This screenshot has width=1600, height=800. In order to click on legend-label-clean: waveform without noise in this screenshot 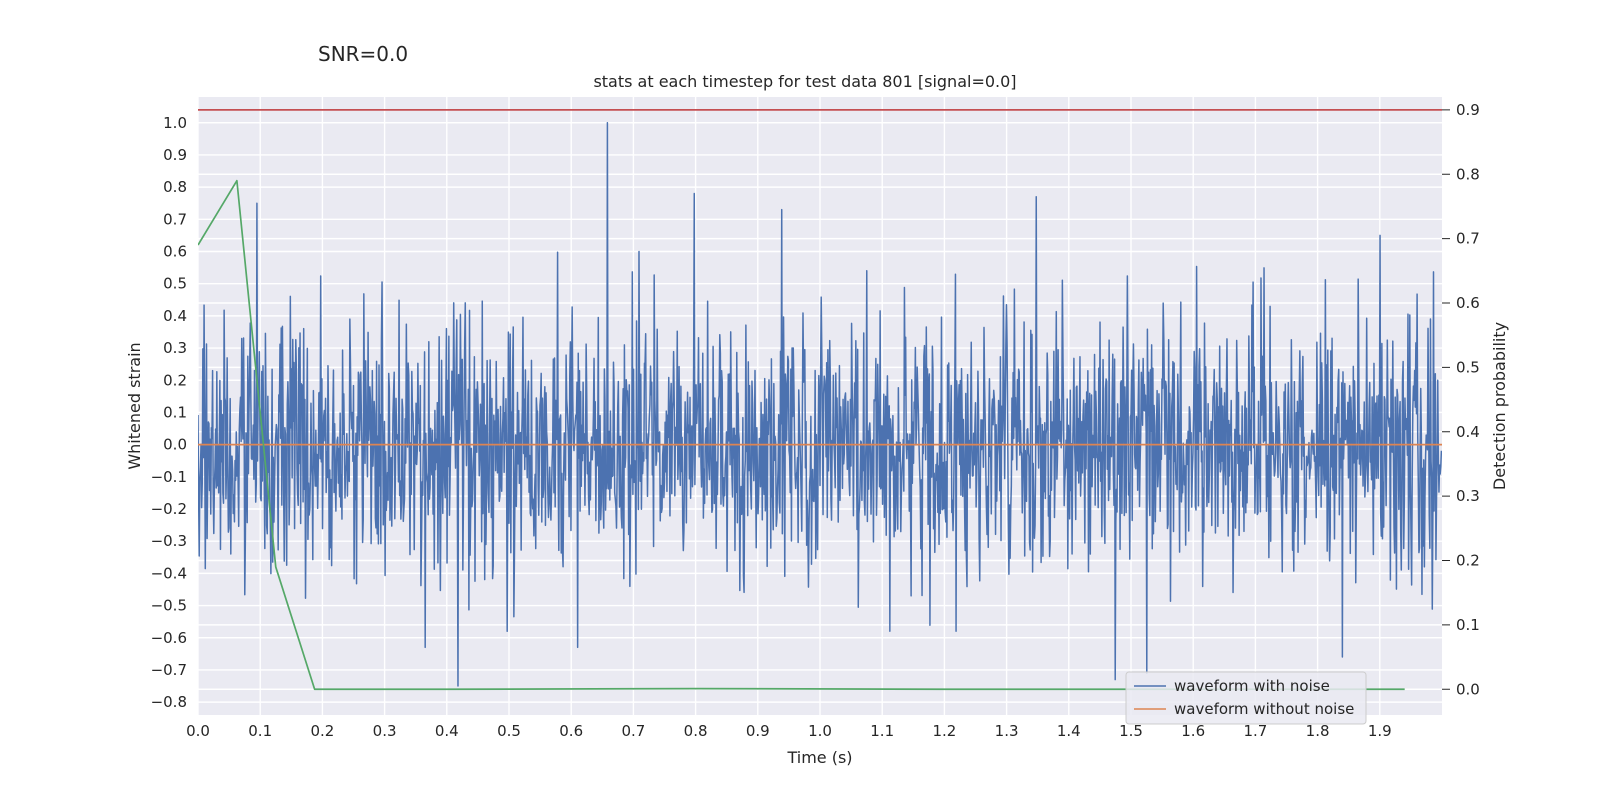, I will do `click(1264, 709)`.